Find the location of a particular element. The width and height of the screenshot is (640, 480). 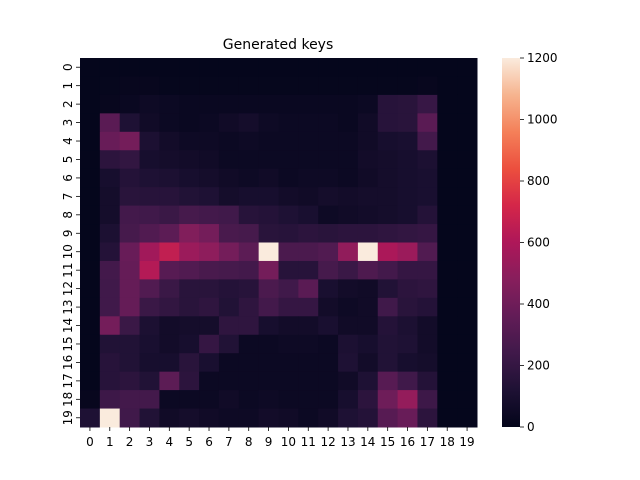

y-tick-label: 18 is located at coordinates (68, 399).